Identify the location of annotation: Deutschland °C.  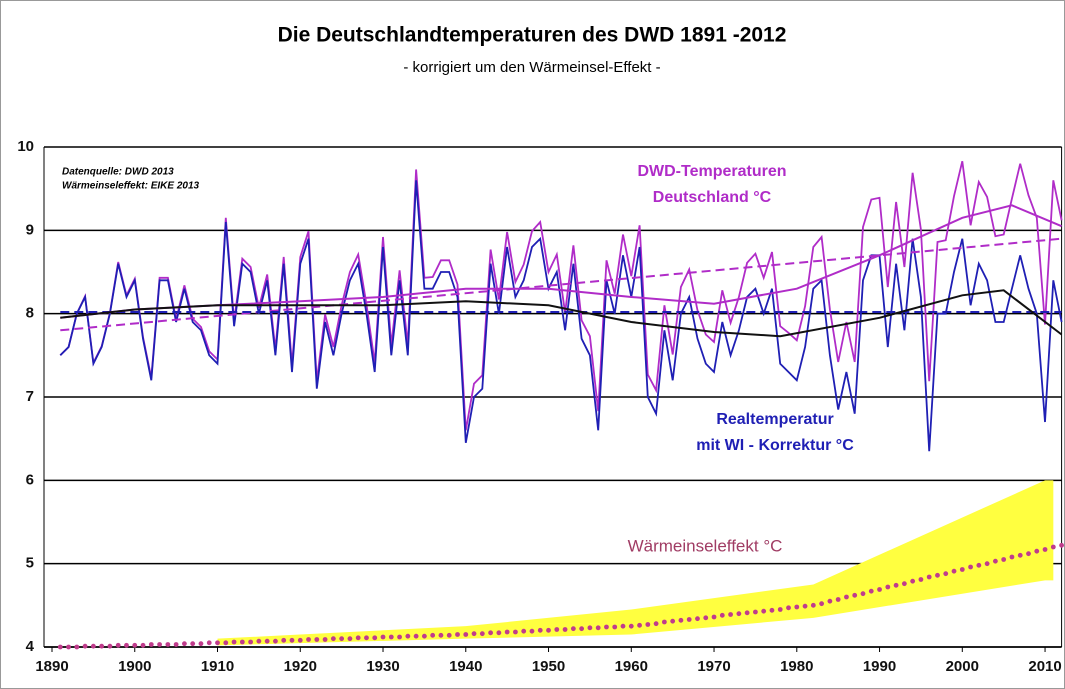
(712, 197).